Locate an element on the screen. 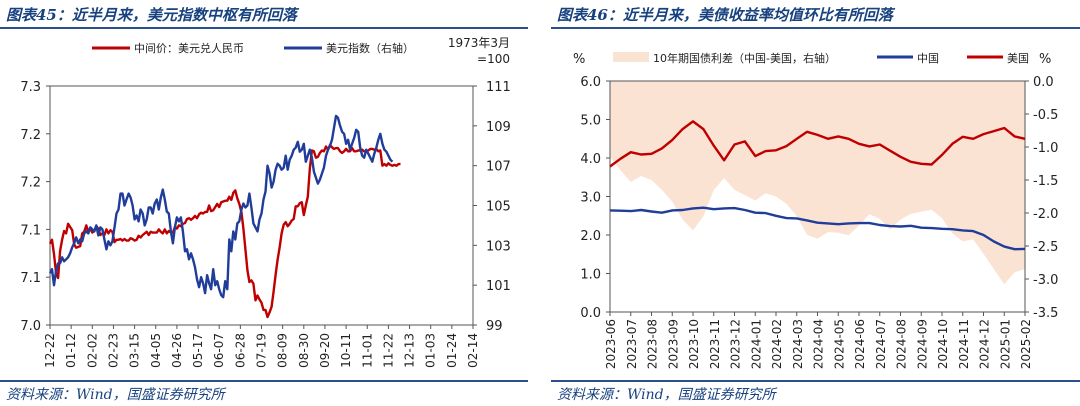  right-y-tick-label: 109 is located at coordinates (498, 127).